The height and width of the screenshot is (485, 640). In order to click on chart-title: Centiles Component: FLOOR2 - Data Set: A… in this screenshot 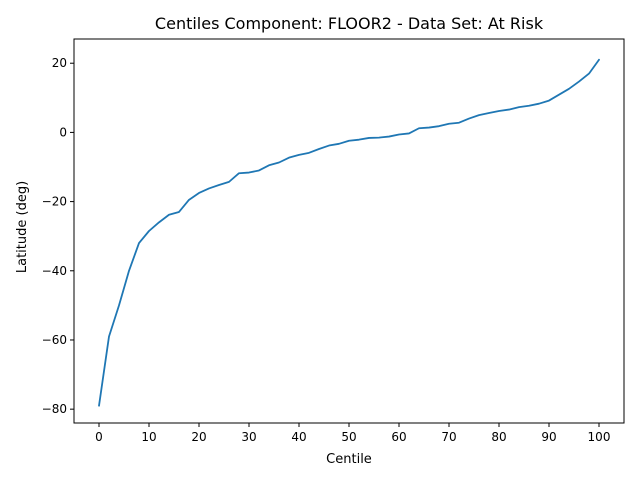, I will do `click(349, 23)`.